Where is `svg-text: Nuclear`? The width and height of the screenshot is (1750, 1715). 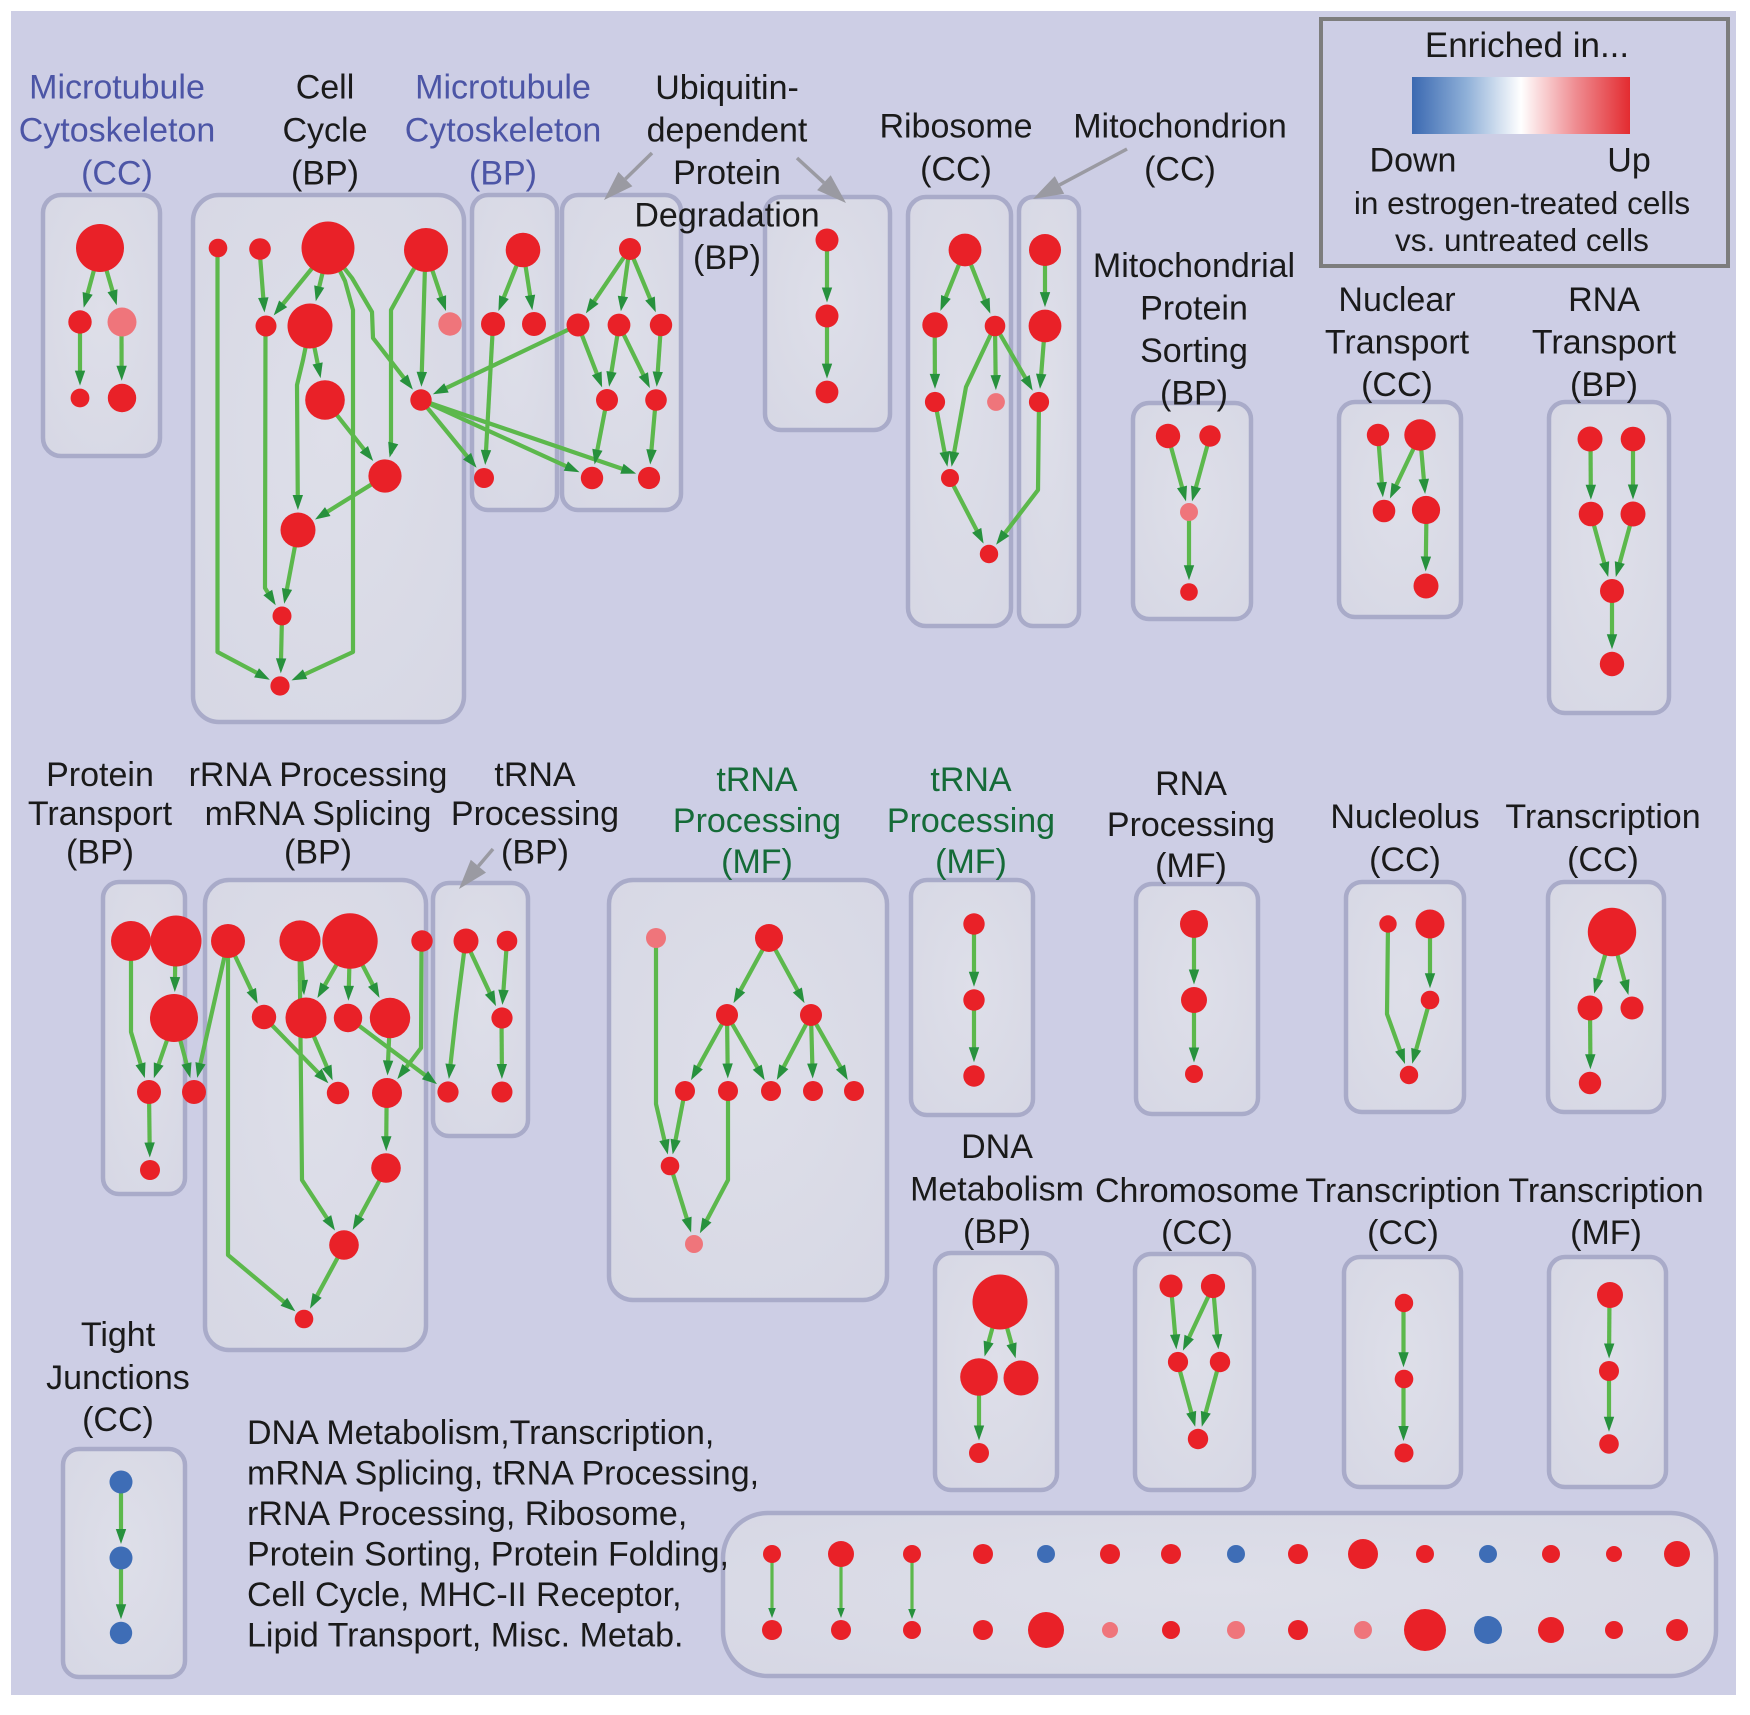 svg-text: Nuclear is located at coordinates (1396, 300).